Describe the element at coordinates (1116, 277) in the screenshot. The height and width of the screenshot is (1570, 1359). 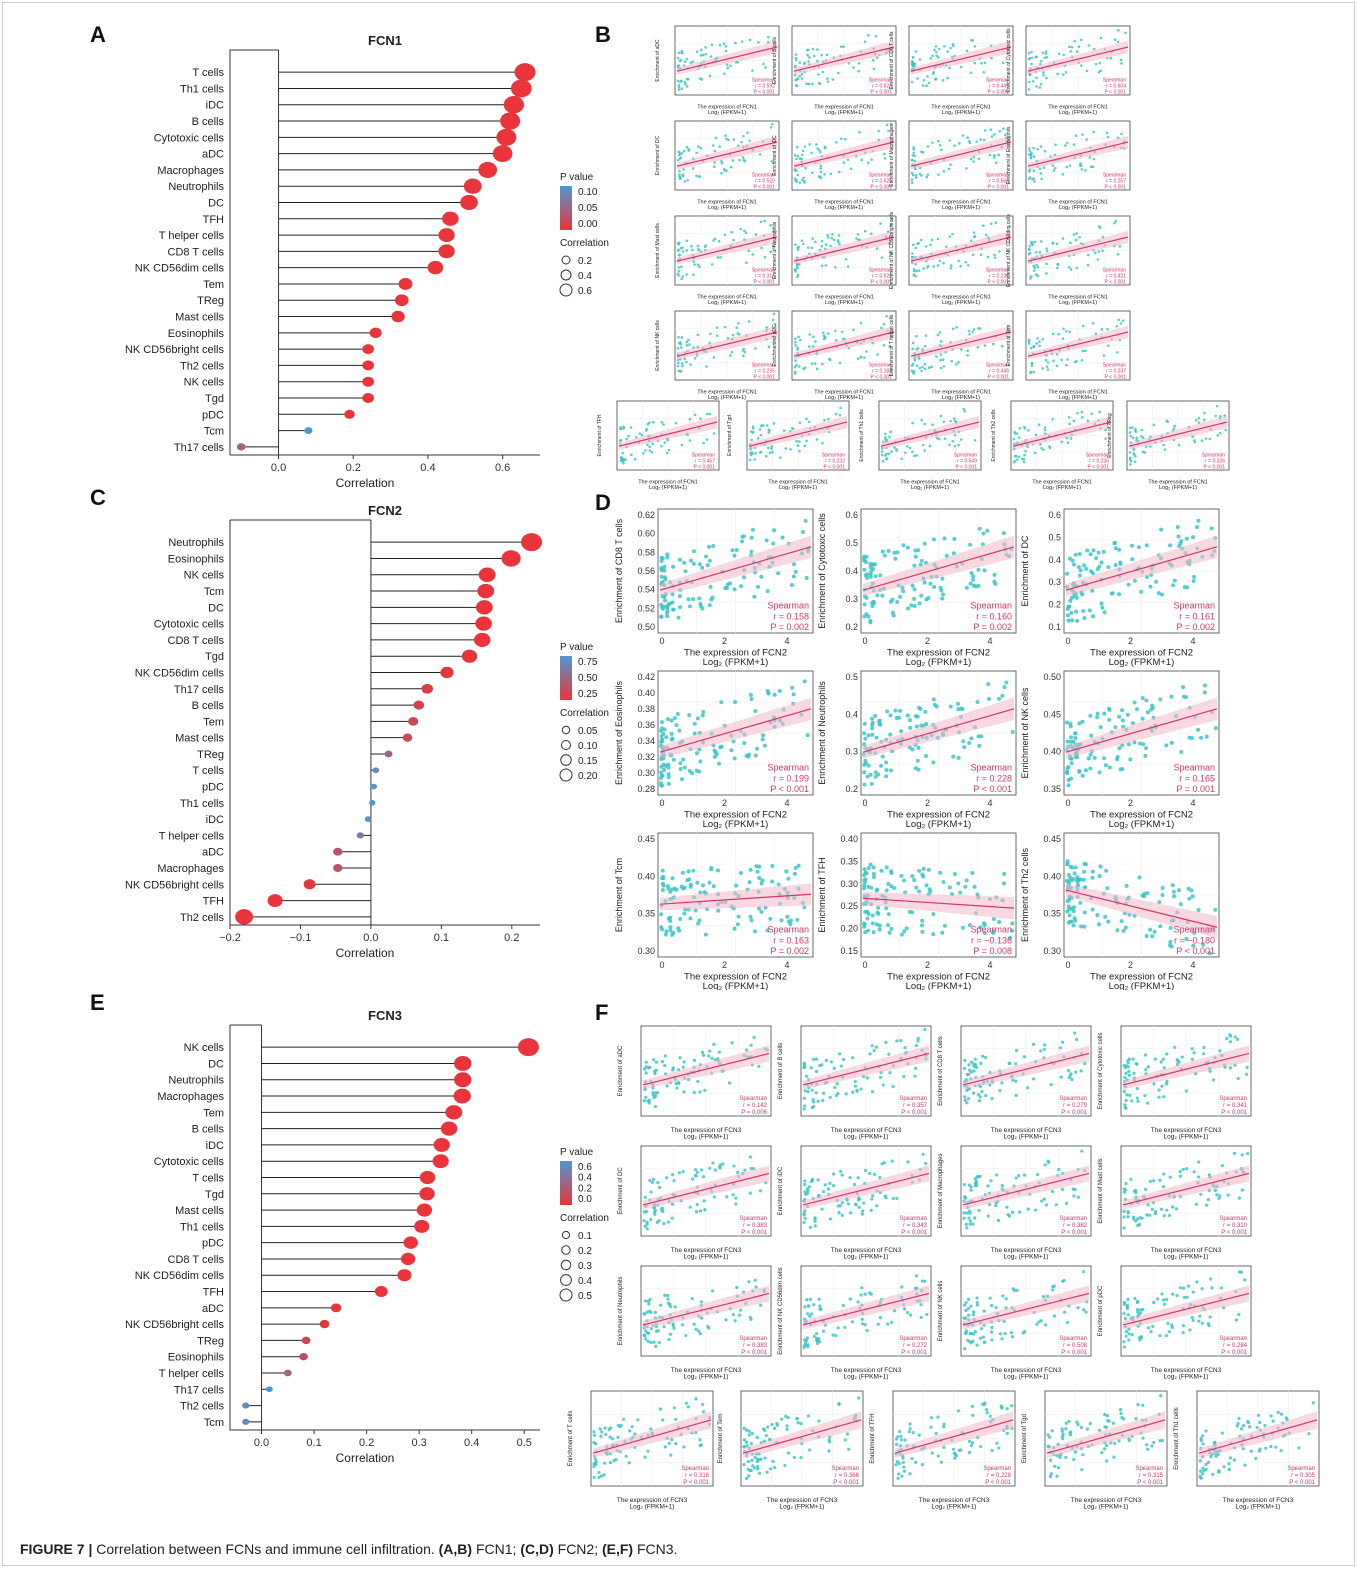
I see `stat-r: r = 0.421` at that location.